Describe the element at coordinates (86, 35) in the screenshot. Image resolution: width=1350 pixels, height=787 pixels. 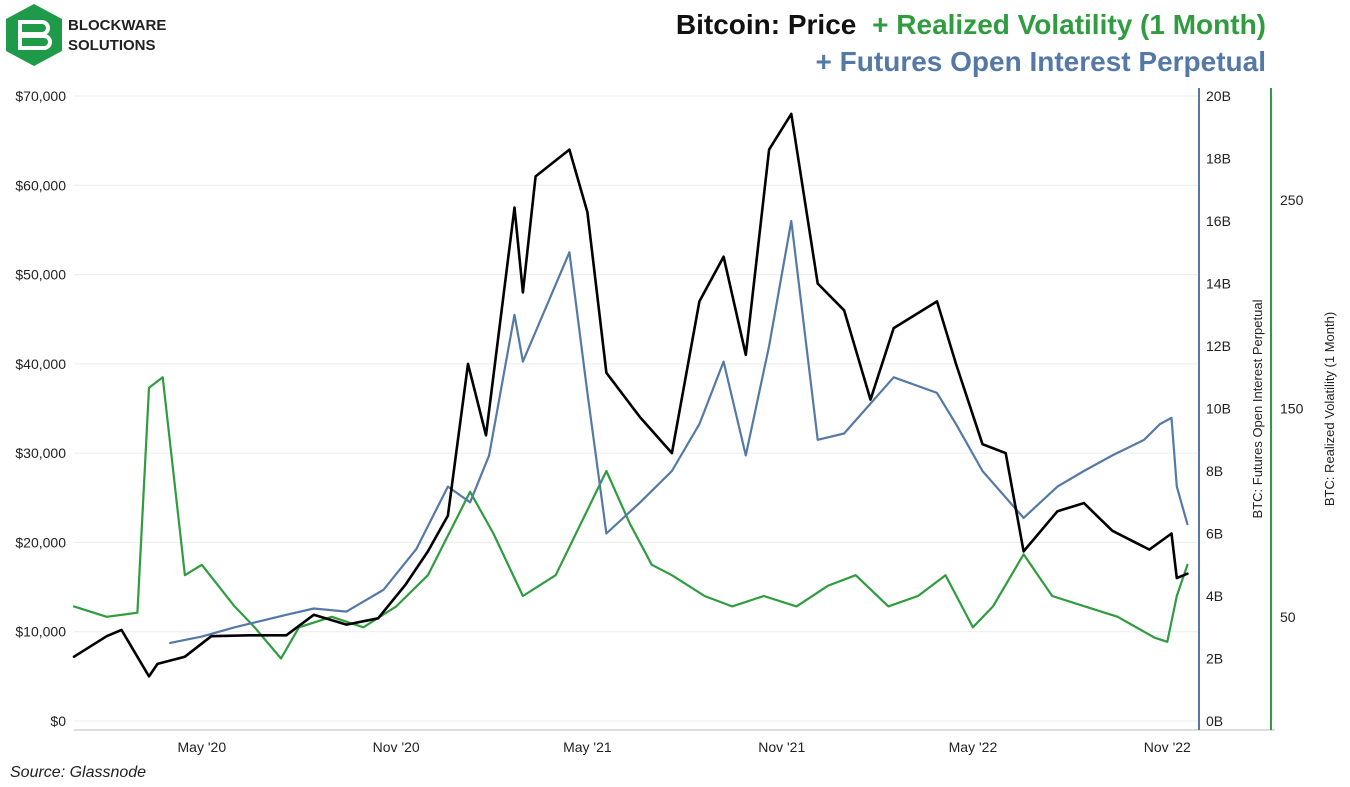
I see `blockware-logo: BLOCKWARE SOLUTIONS` at that location.